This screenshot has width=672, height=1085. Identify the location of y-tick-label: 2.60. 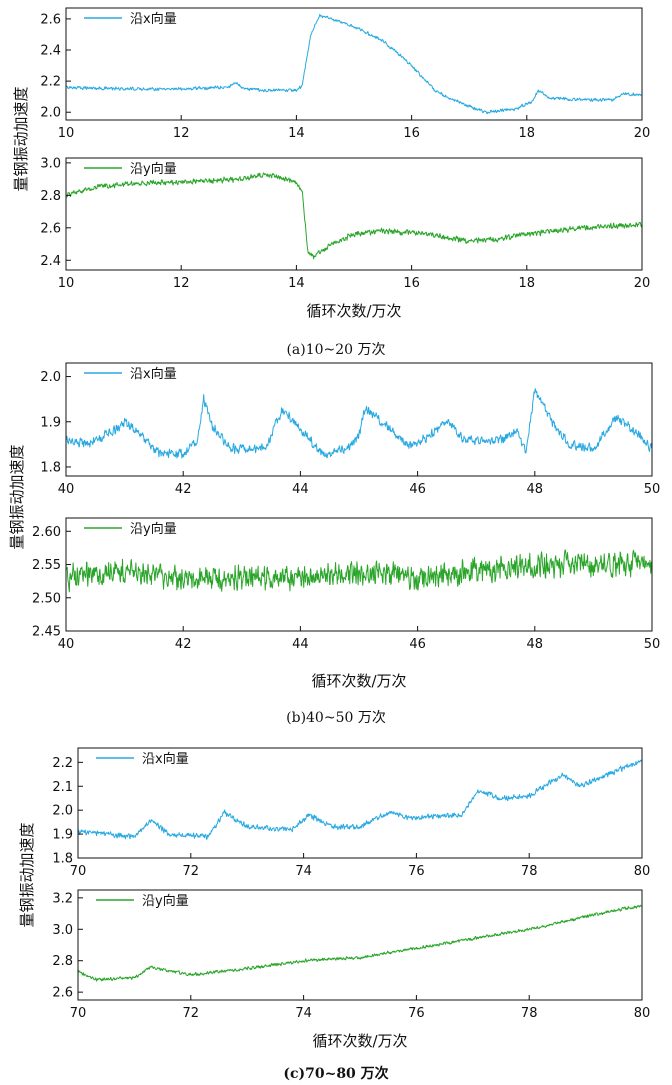
(46, 532).